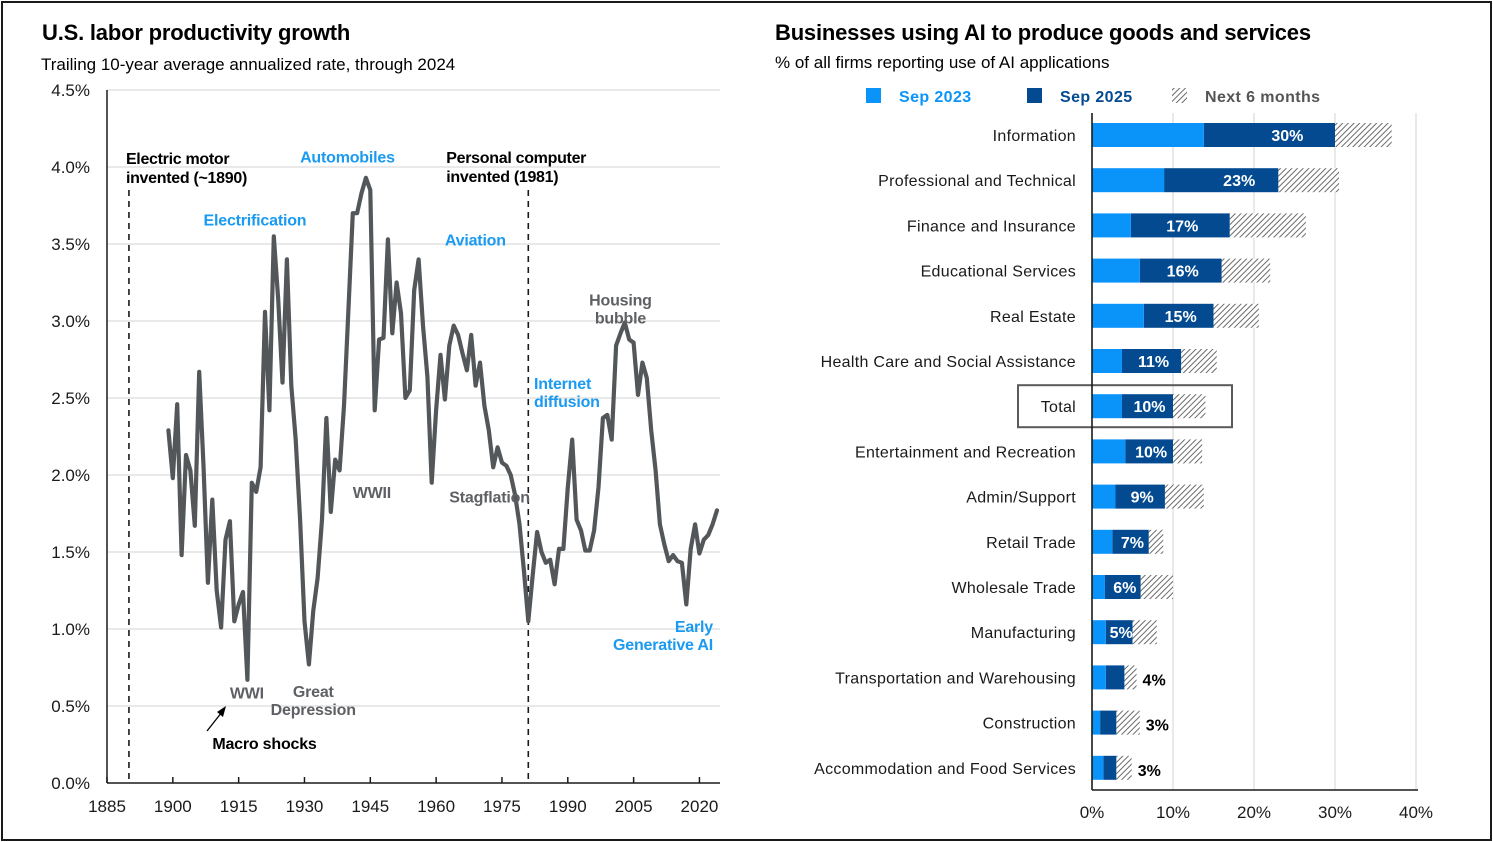 The image size is (1493, 842). I want to click on bar-row: Finance and Insurance 17%, so click(1106, 225).